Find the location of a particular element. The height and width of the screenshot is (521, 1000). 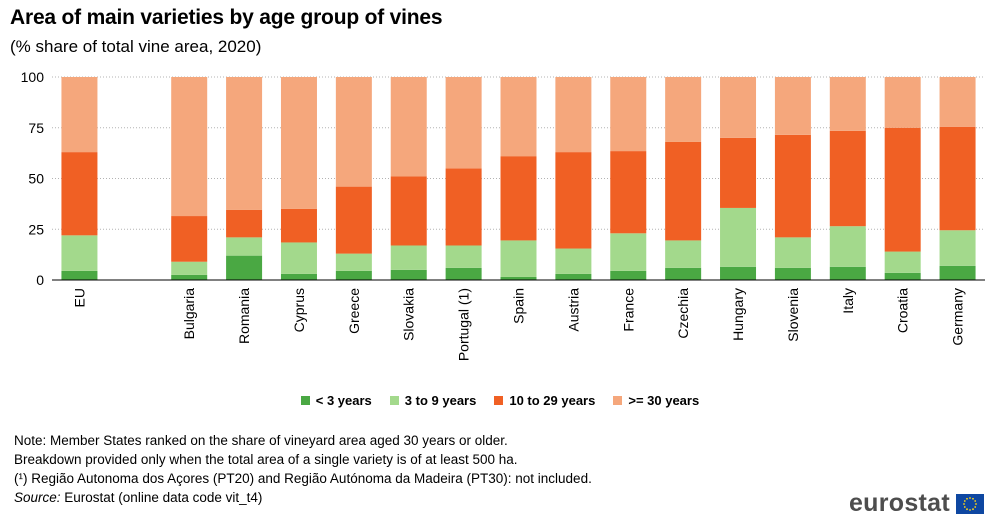

x-tick-label: Slovenia is located at coordinates (793, 315).